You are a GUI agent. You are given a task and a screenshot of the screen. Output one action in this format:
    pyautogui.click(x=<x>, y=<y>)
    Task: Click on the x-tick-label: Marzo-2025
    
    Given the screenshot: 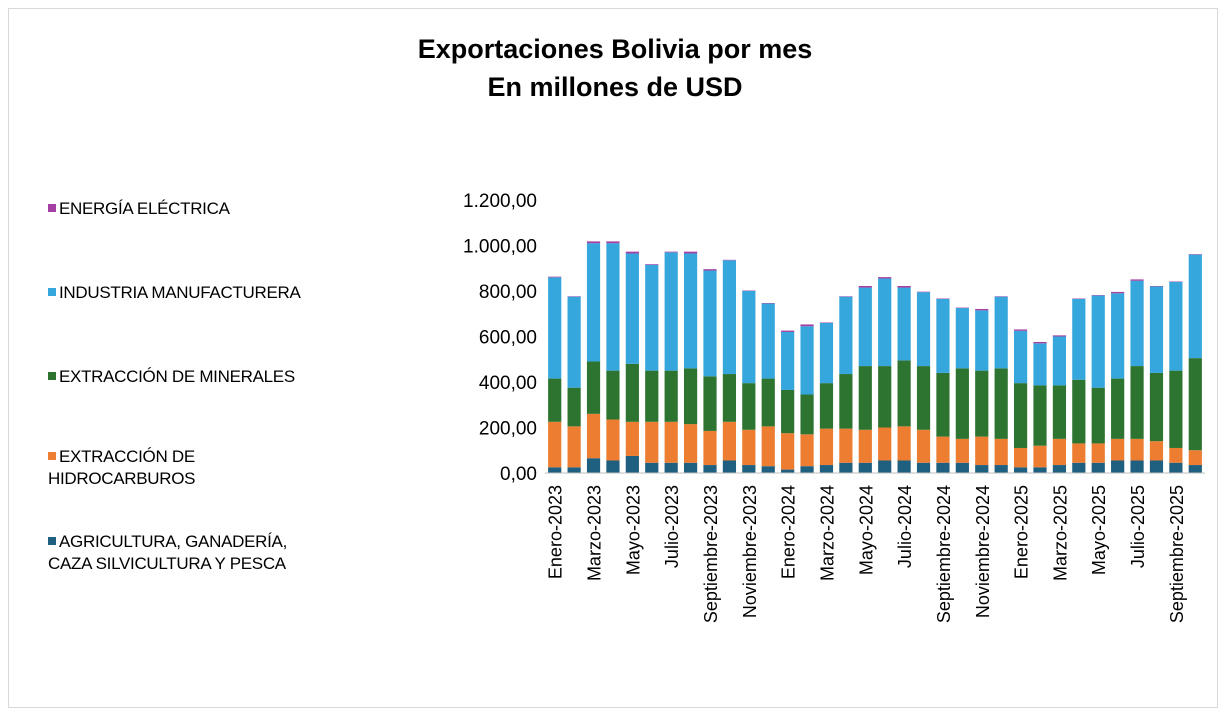 What is the action you would take?
    pyautogui.click(x=1060, y=533)
    